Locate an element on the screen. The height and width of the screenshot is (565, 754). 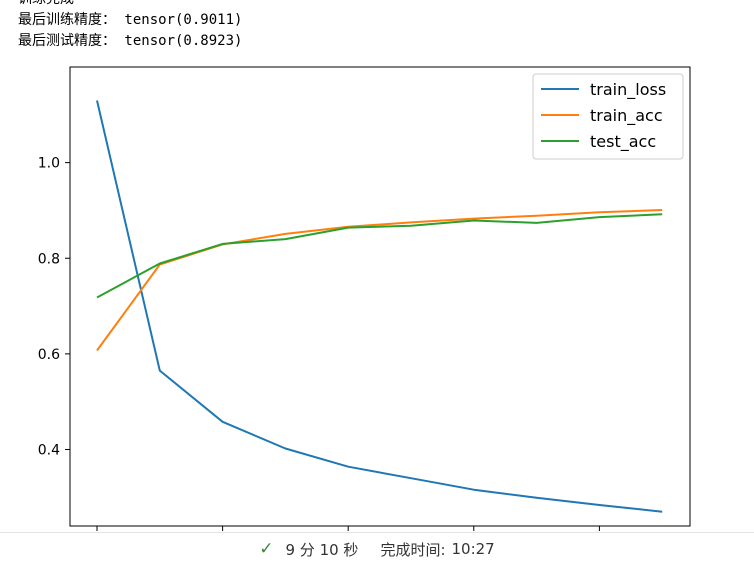
legend-box is located at coordinates (608, 116).